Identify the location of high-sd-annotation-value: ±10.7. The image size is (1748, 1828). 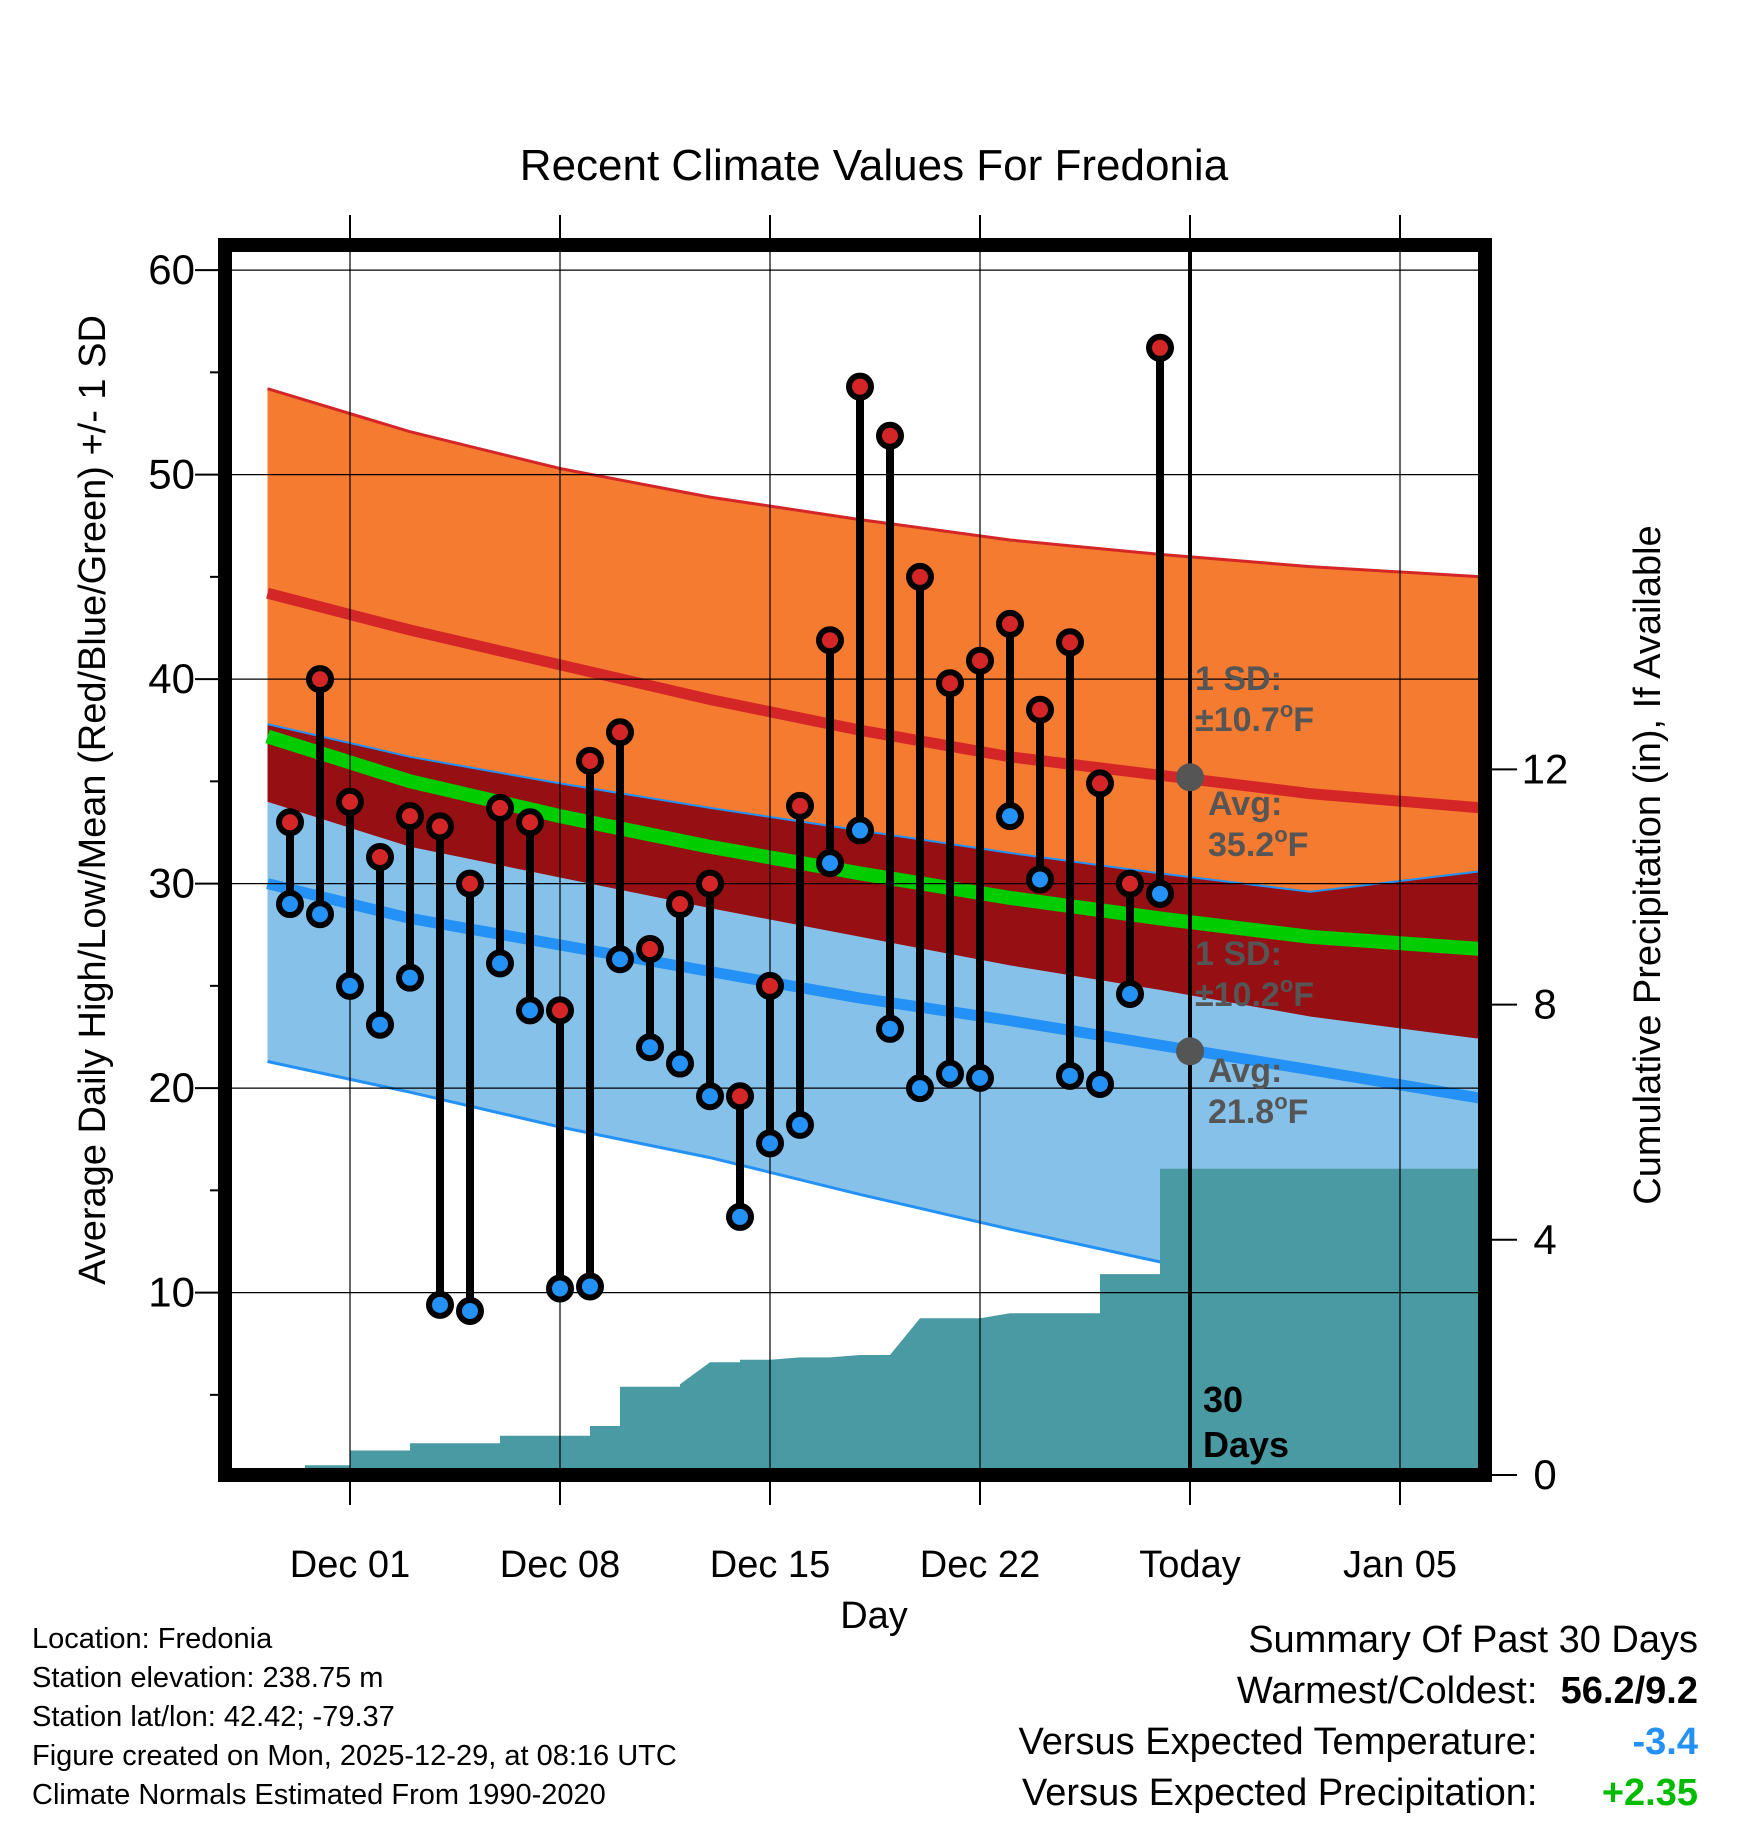
(1237, 720).